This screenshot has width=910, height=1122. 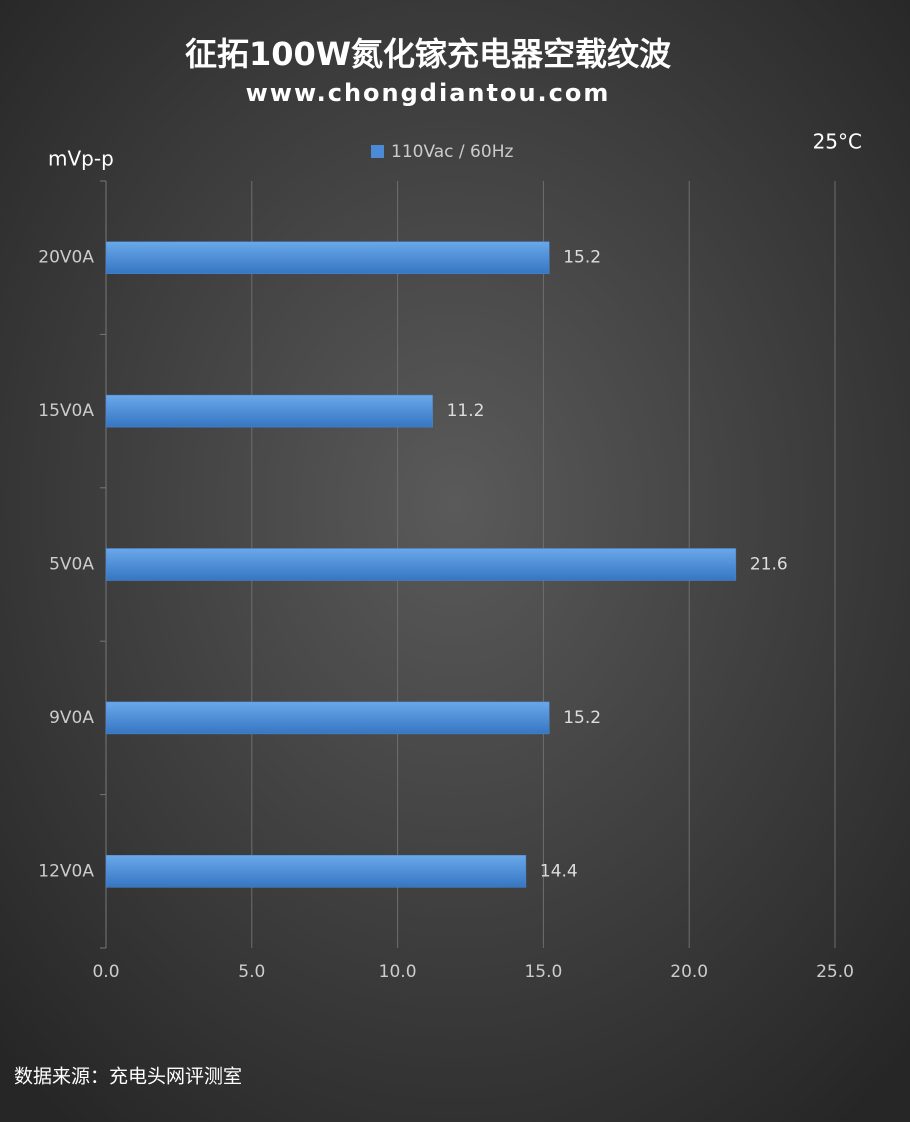 What do you see at coordinates (81, 159) in the screenshot?
I see `axis-unit: mVp-p` at bounding box center [81, 159].